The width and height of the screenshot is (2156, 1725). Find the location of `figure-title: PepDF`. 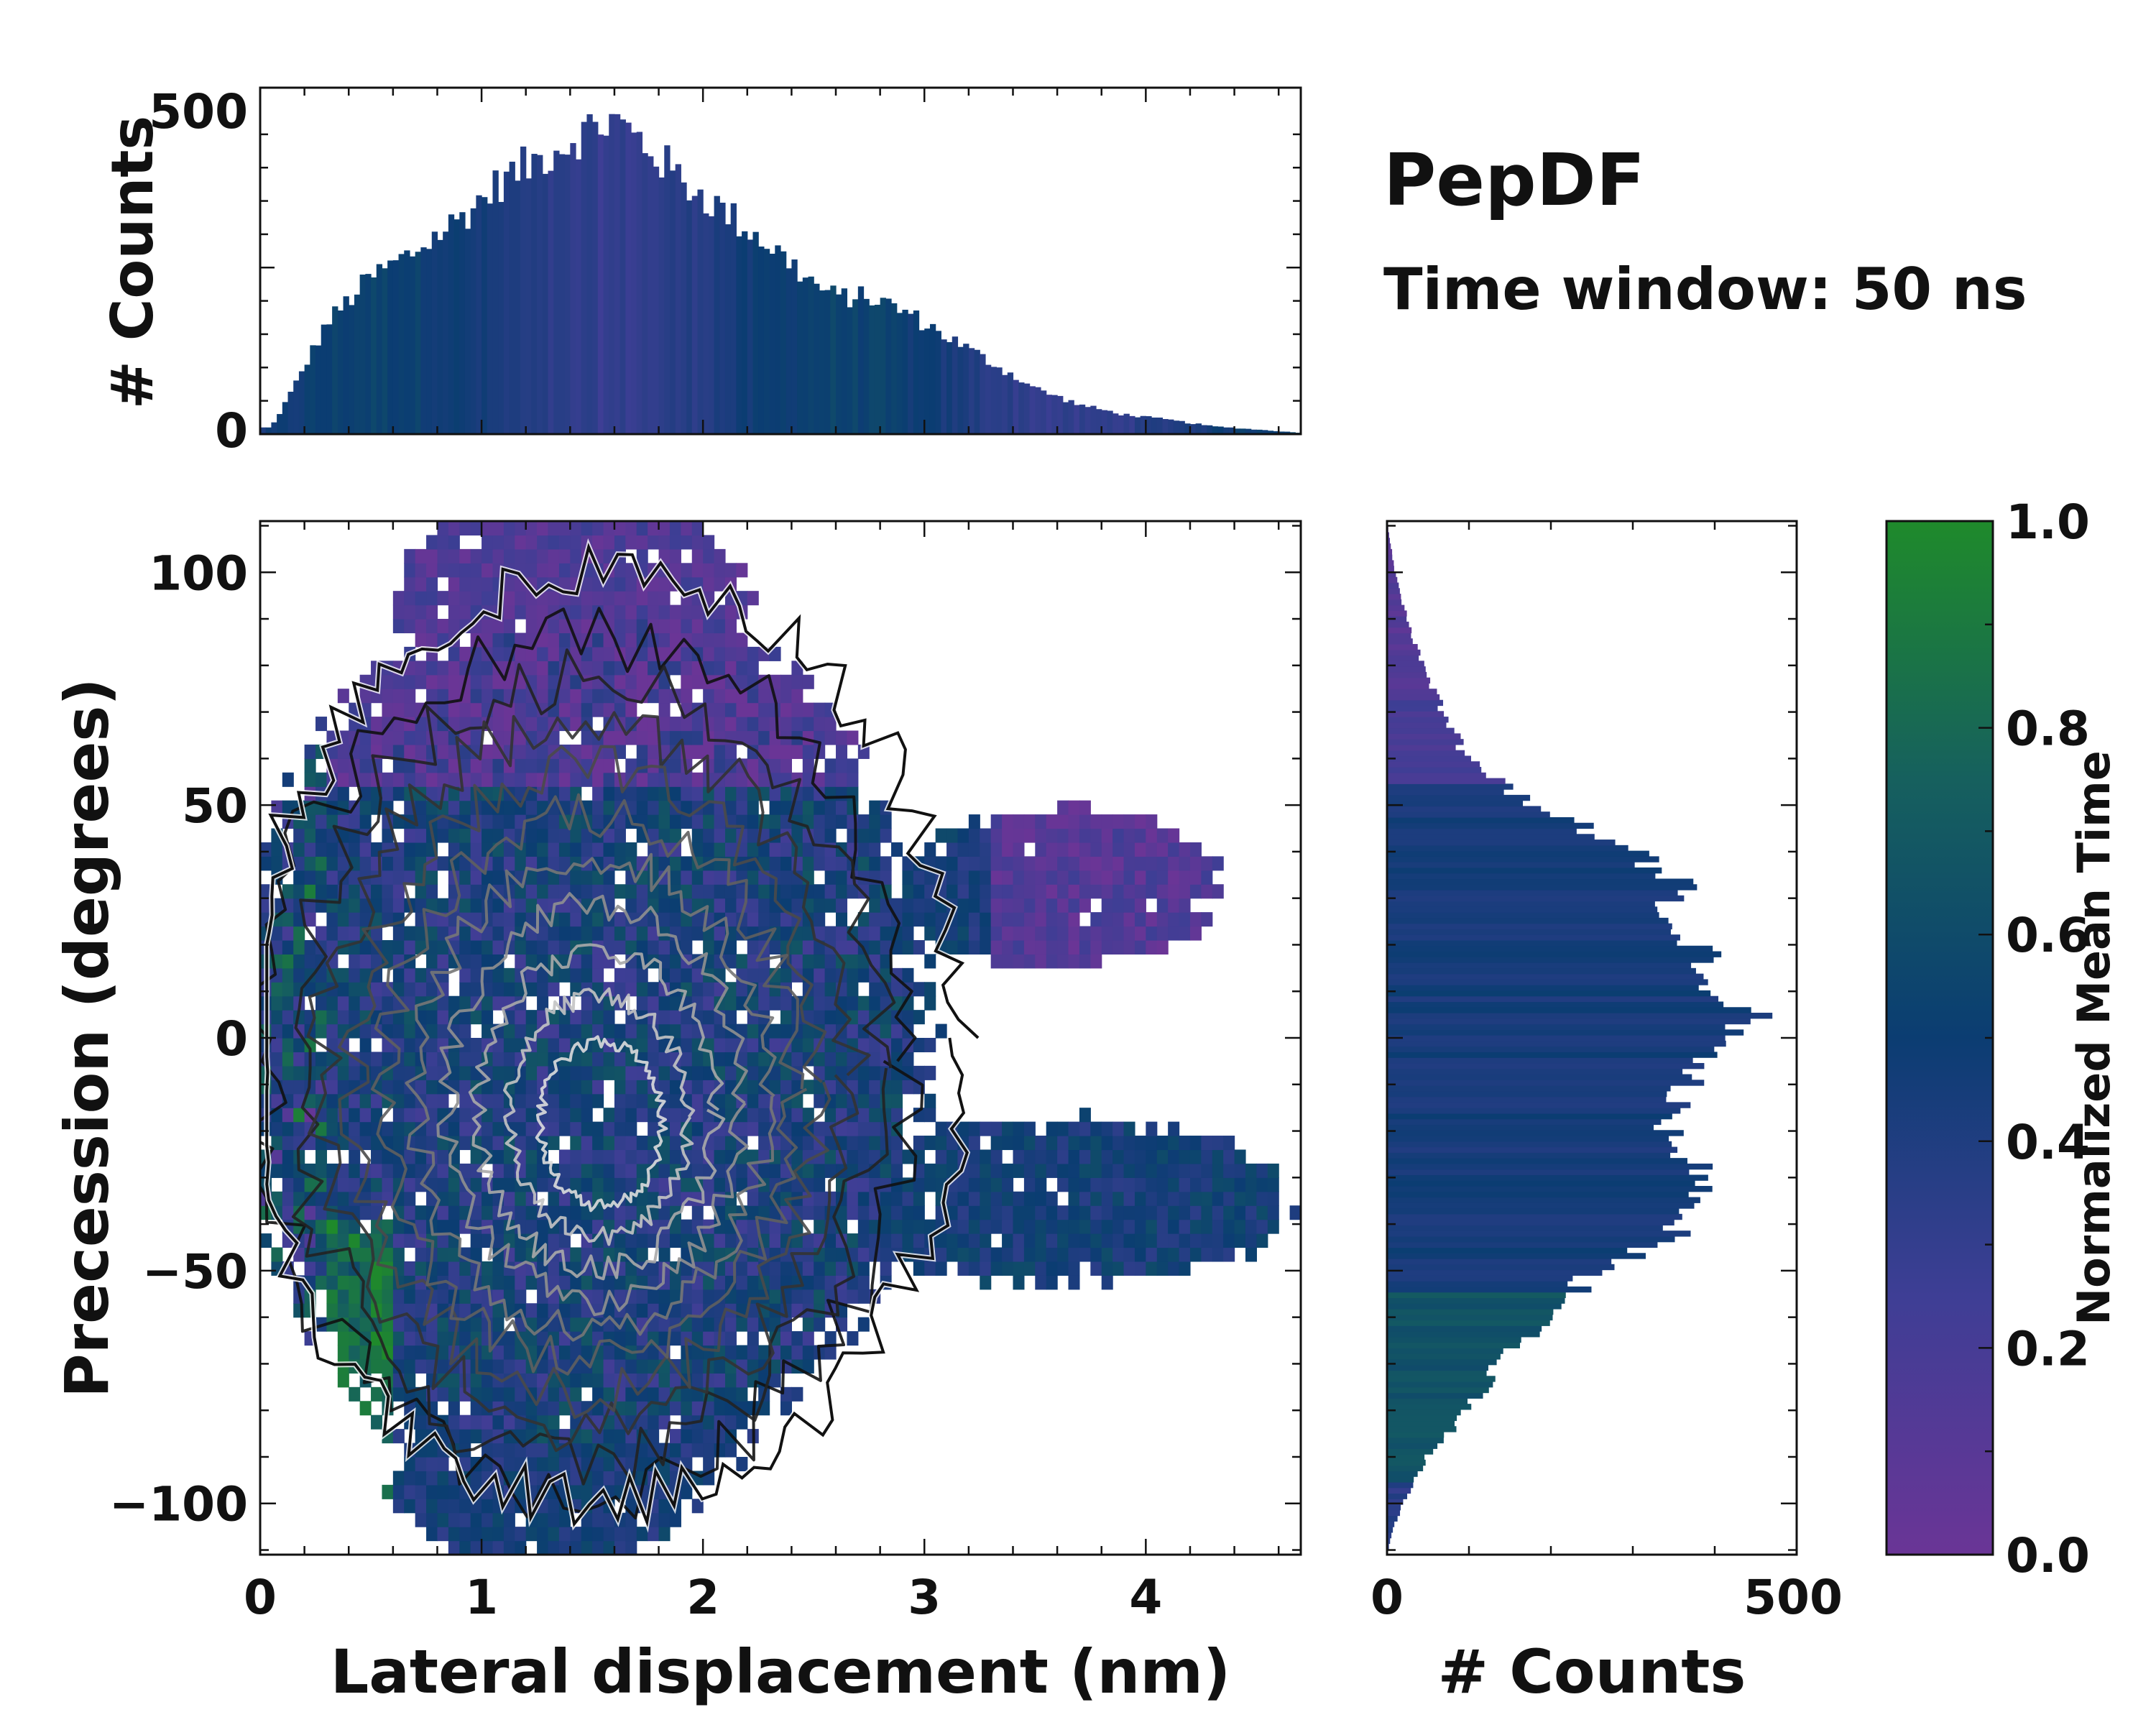

figure-title: PepDF is located at coordinates (1514, 180).